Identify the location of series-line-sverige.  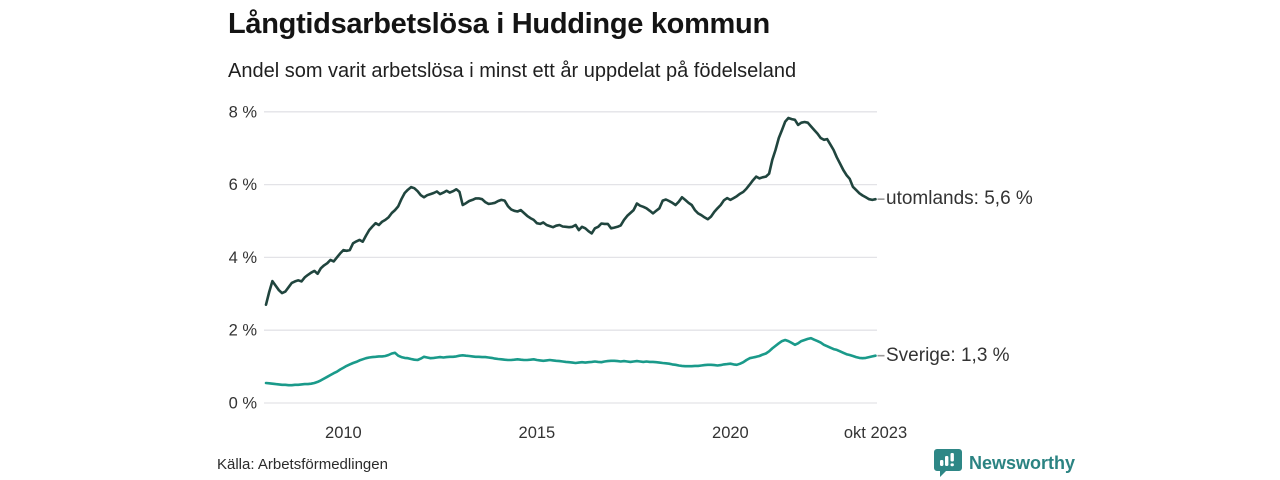
(570, 361).